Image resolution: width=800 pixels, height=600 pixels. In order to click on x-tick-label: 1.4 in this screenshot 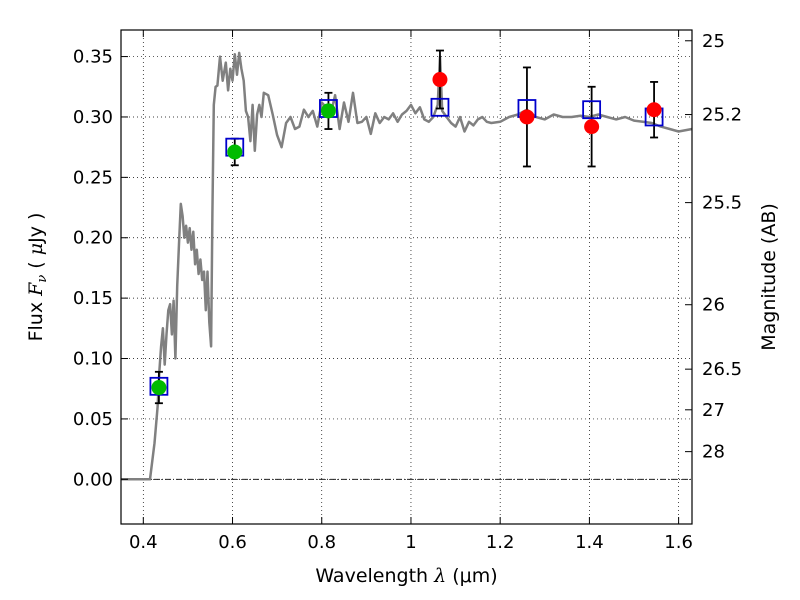, I will do `click(589, 542)`.